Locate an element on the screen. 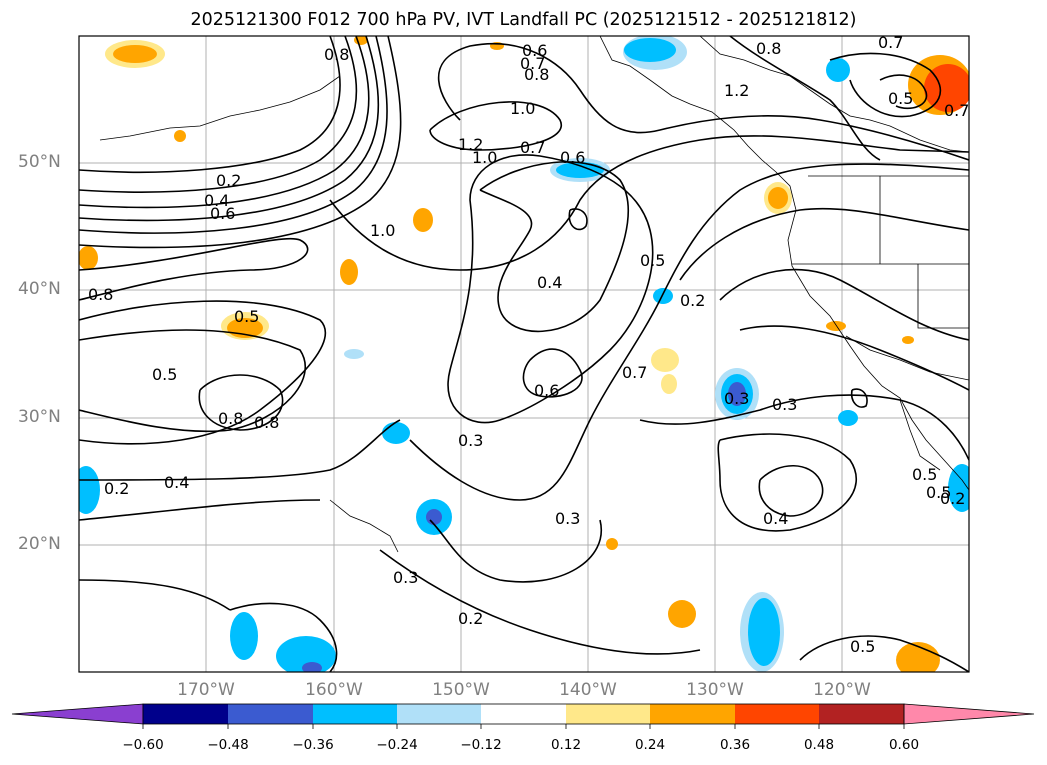 This screenshot has height=765, width=1047. colorbar-tick-label: 0.36 is located at coordinates (735, 745).